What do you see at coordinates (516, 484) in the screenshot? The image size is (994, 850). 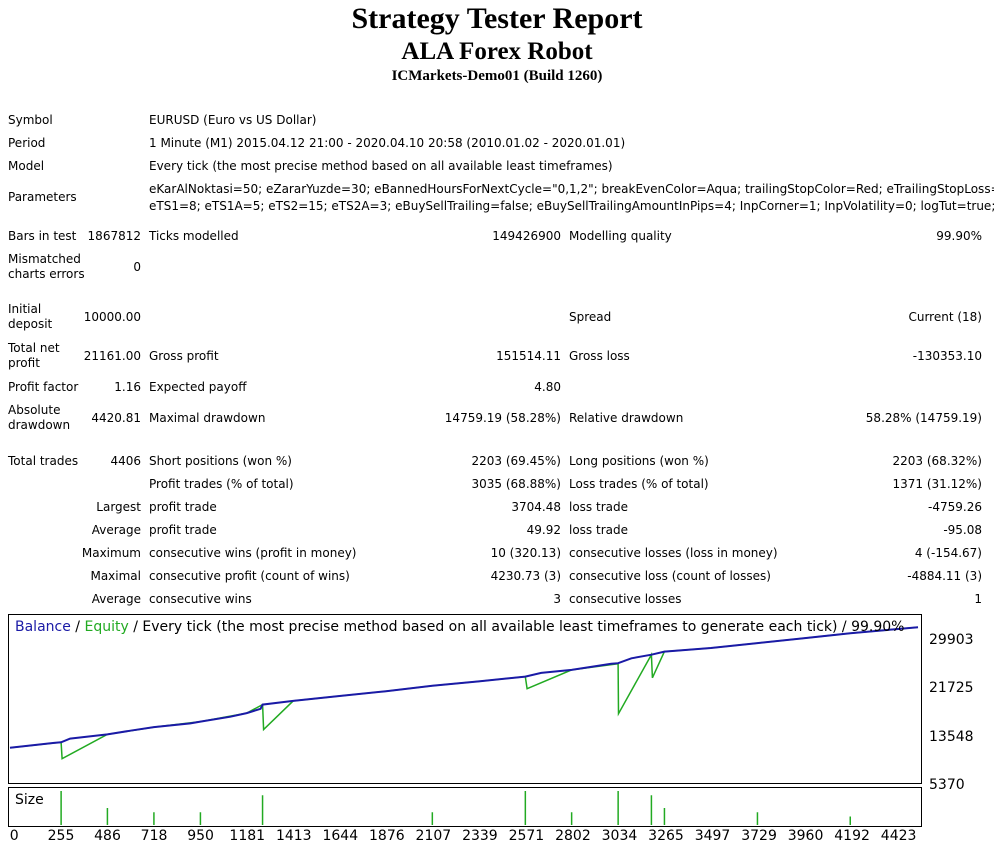 I see `ptrades-value: 3035 (68.88%)` at bounding box center [516, 484].